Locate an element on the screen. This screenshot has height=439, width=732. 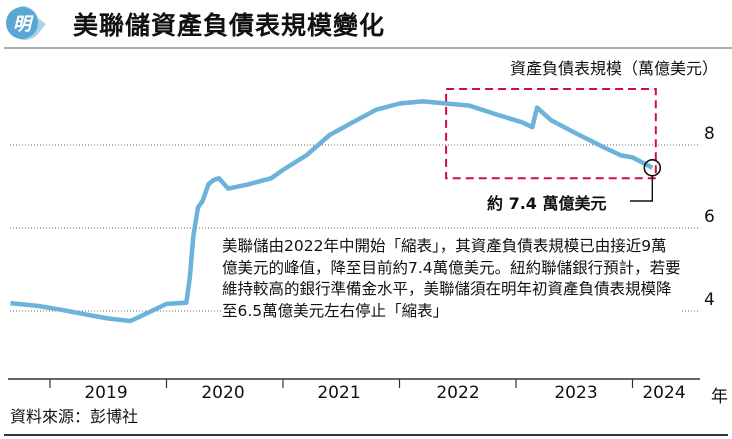
footer-divider is located at coordinates (366, 435).